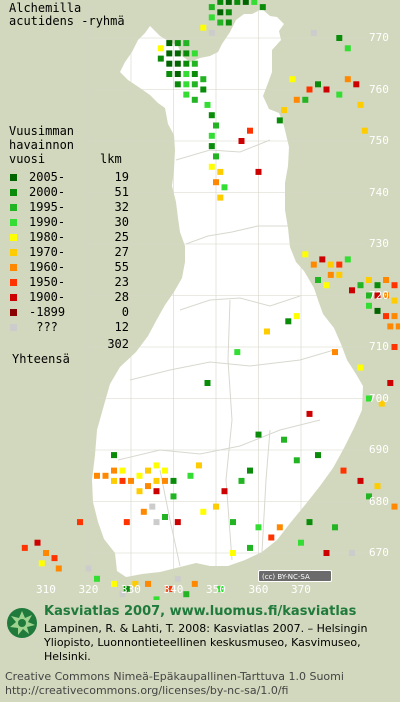 The width and height of the screenshot is (400, 702). What do you see at coordinates (379, 243) in the screenshot?
I see `y-axis-label: 730` at bounding box center [379, 243].